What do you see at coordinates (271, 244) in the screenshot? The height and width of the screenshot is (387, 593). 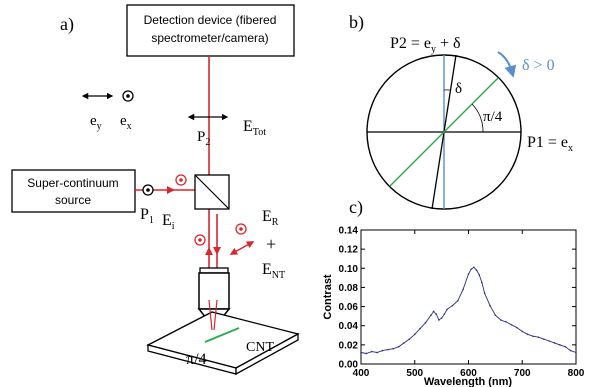 I see `plus-sign: +` at bounding box center [271, 244].